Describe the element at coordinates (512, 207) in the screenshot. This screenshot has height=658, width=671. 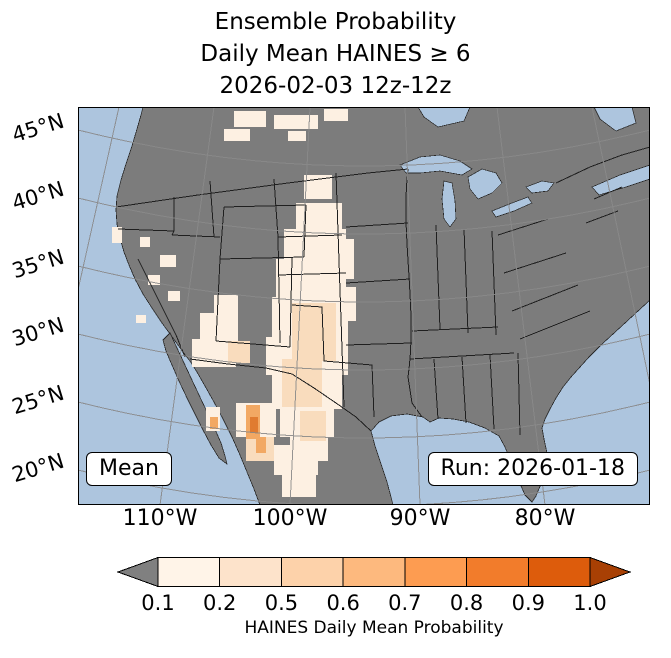
I see `lake-erie` at that location.